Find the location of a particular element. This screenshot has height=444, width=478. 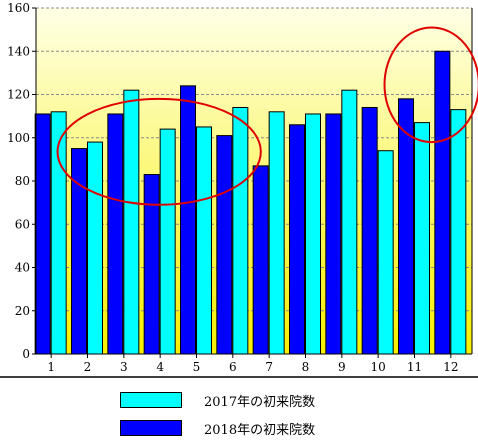

legend-label-2017: 2017年の初来院数 is located at coordinates (260, 402).